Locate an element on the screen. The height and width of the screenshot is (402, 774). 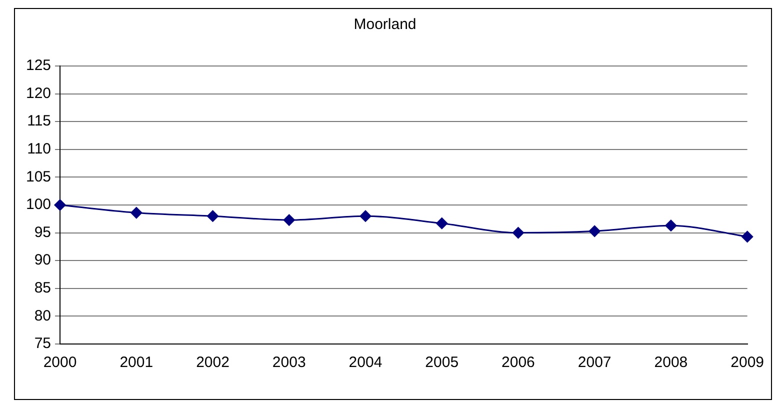
x-tick-label: 2004 is located at coordinates (365, 363).